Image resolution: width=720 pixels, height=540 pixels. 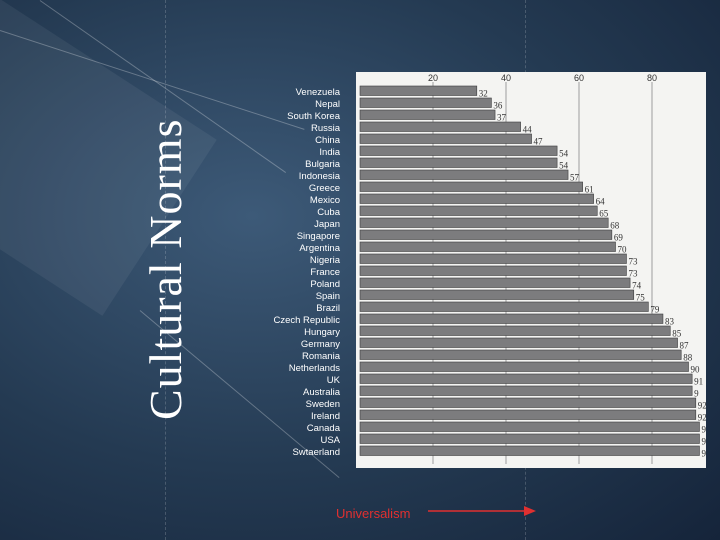 I want to click on axis-arrow-label: Universalism, so click(x=373, y=513).